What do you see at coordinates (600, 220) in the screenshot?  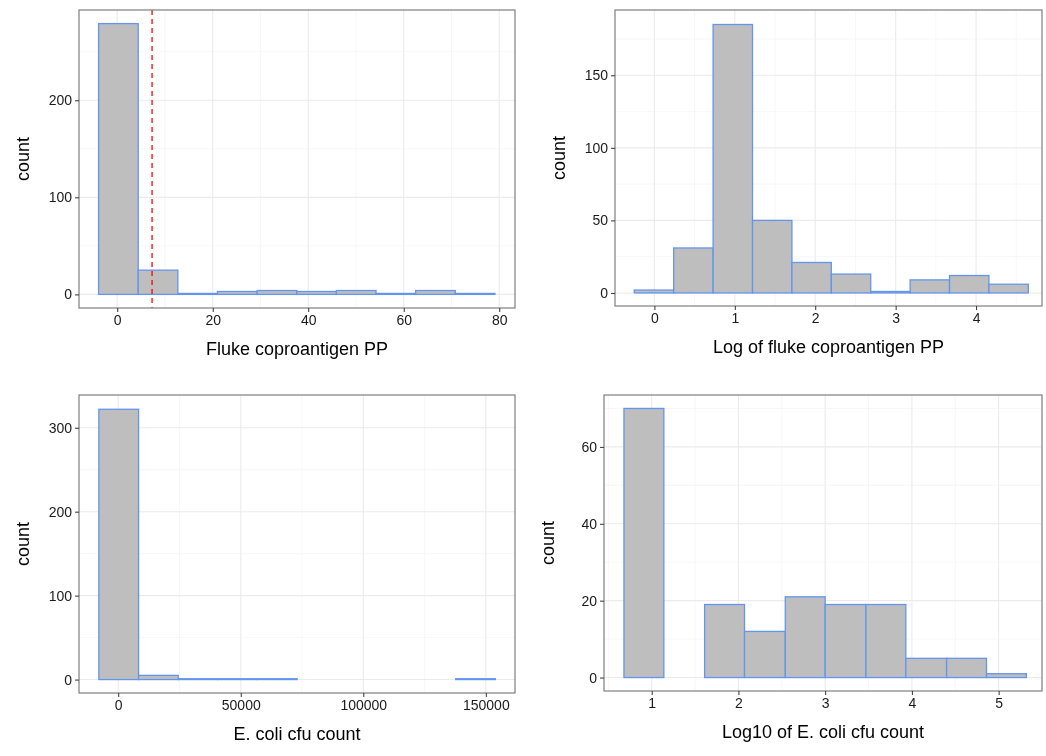 I see `y-tick-label: 50` at bounding box center [600, 220].